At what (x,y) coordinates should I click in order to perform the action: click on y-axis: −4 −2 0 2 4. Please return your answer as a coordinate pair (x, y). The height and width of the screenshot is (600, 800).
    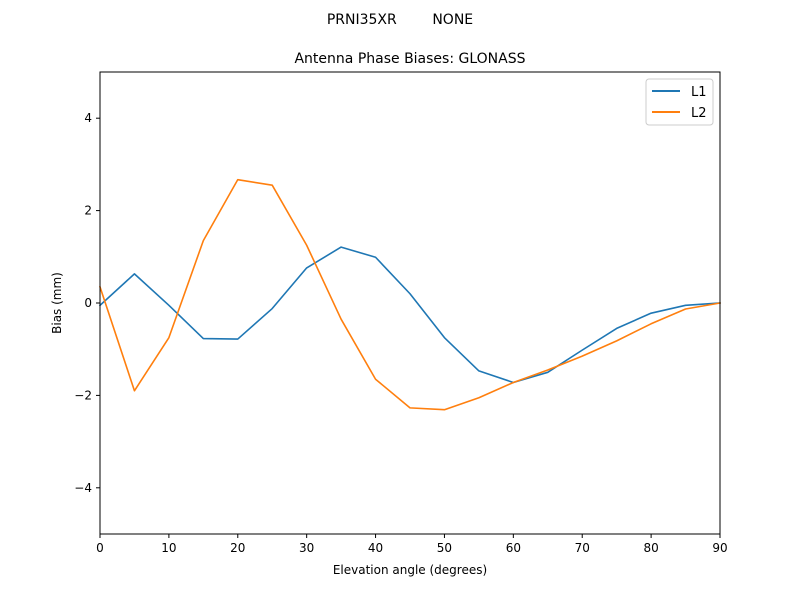
    Looking at the image, I should click on (87, 303).